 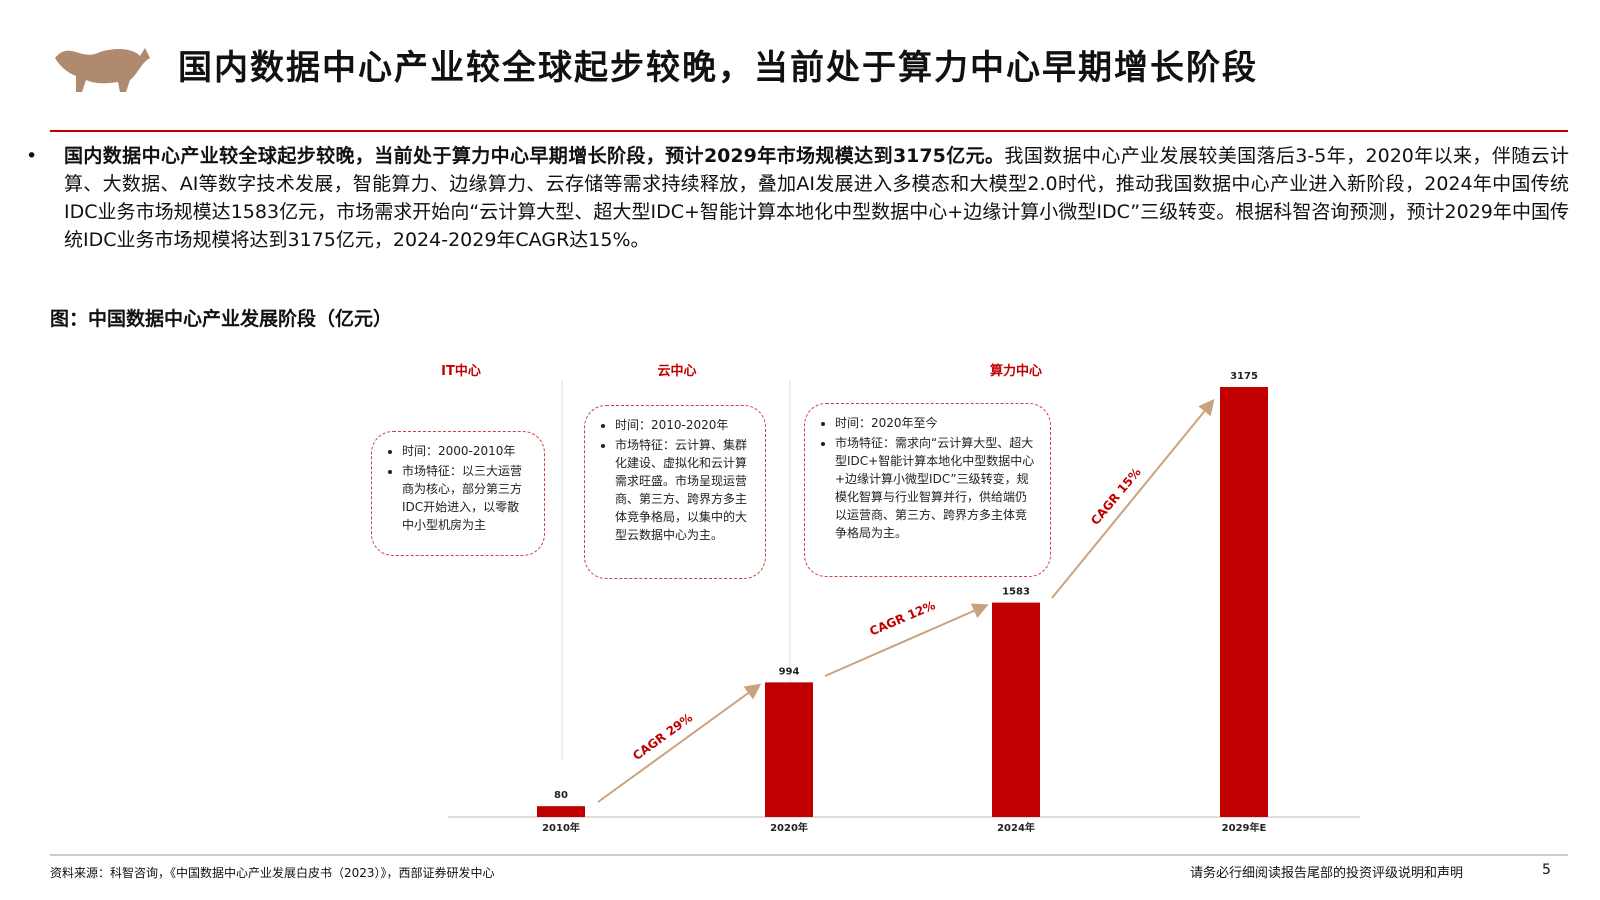 What do you see at coordinates (683, 425) in the screenshot?
I see `phase-item: 时间：2010-2020年` at bounding box center [683, 425].